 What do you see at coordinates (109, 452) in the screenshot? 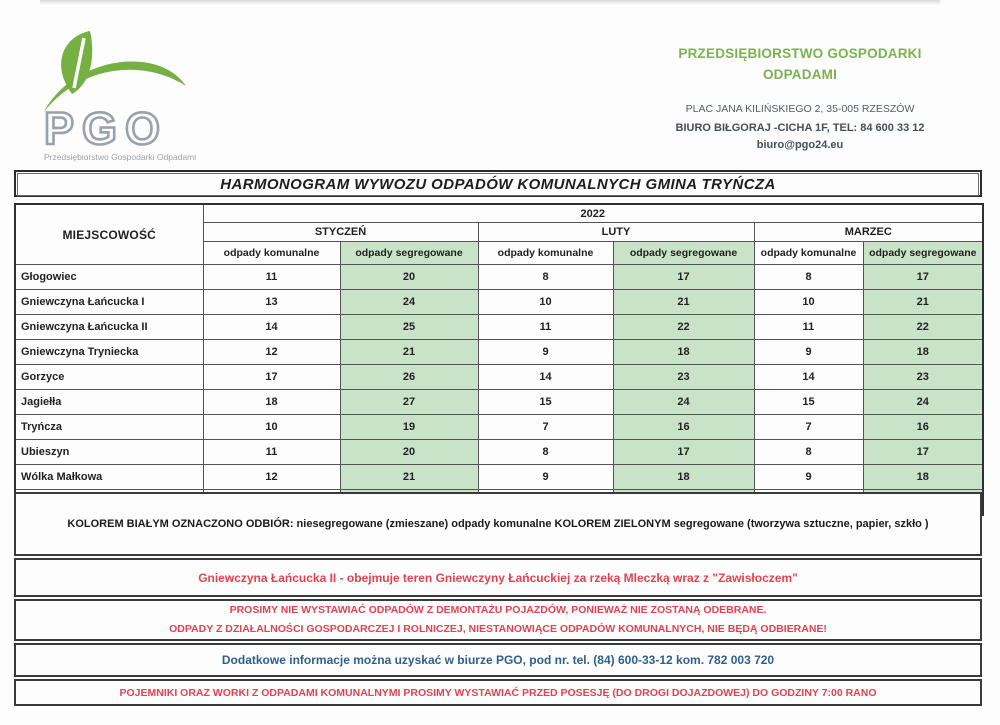
I see `cell-locality: Ubieszyn` at bounding box center [109, 452].